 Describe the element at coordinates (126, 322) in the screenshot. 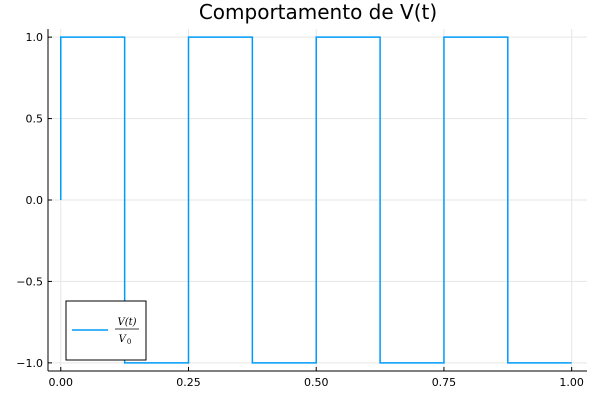

I see `legend-numerator: V(t)` at that location.